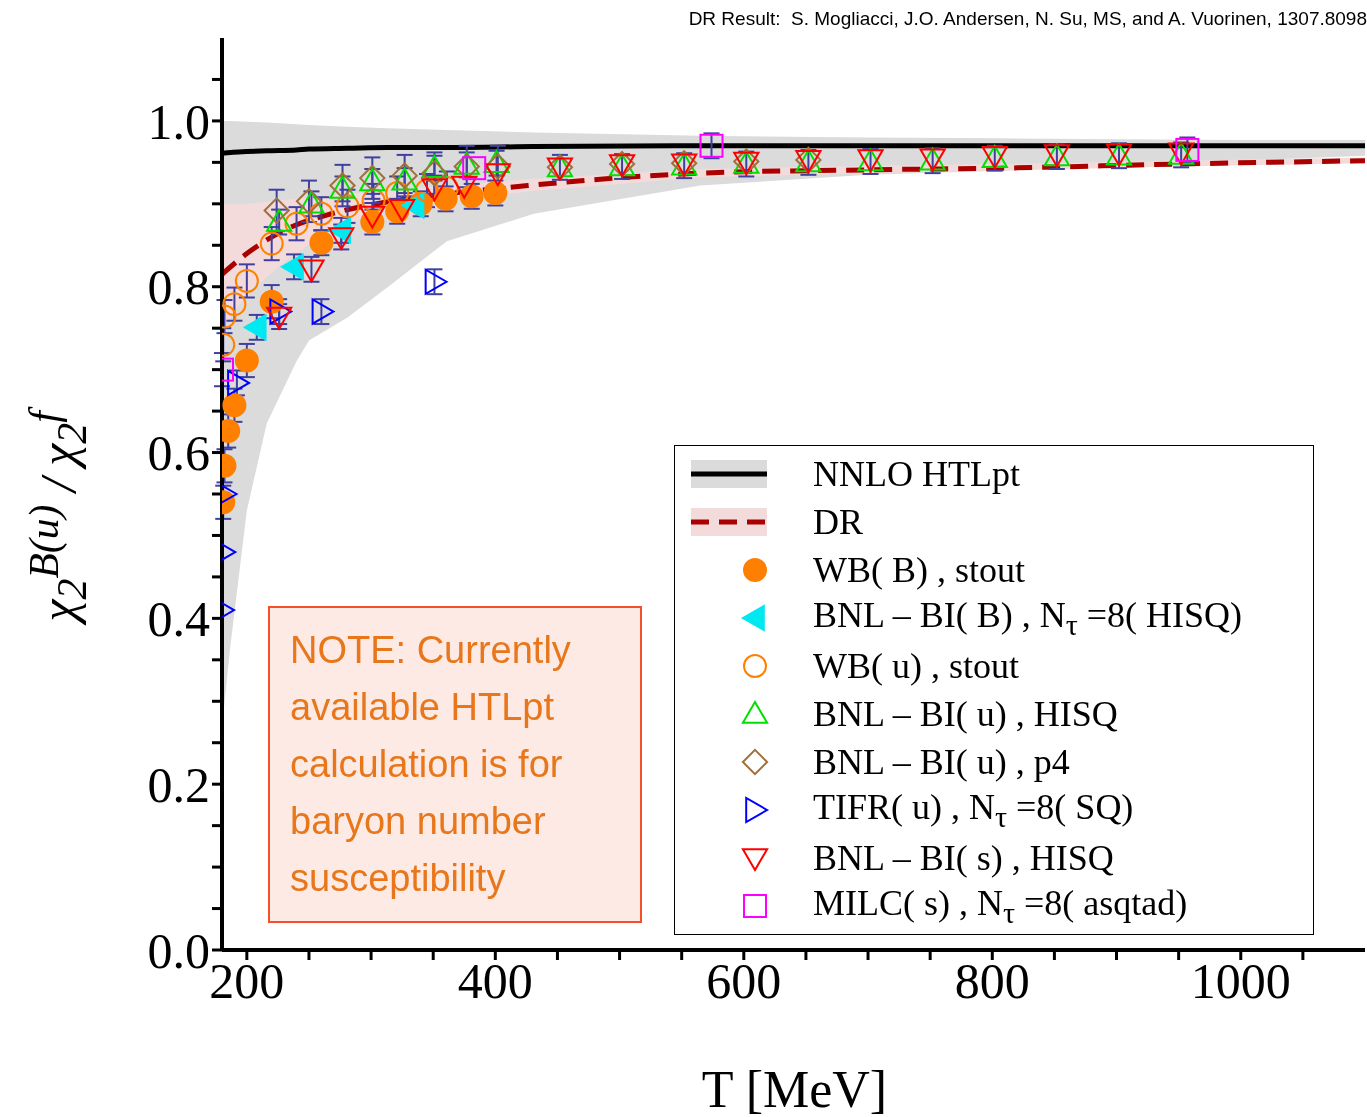  I want to click on legend-label: WB( B) , stout, so click(919, 570).